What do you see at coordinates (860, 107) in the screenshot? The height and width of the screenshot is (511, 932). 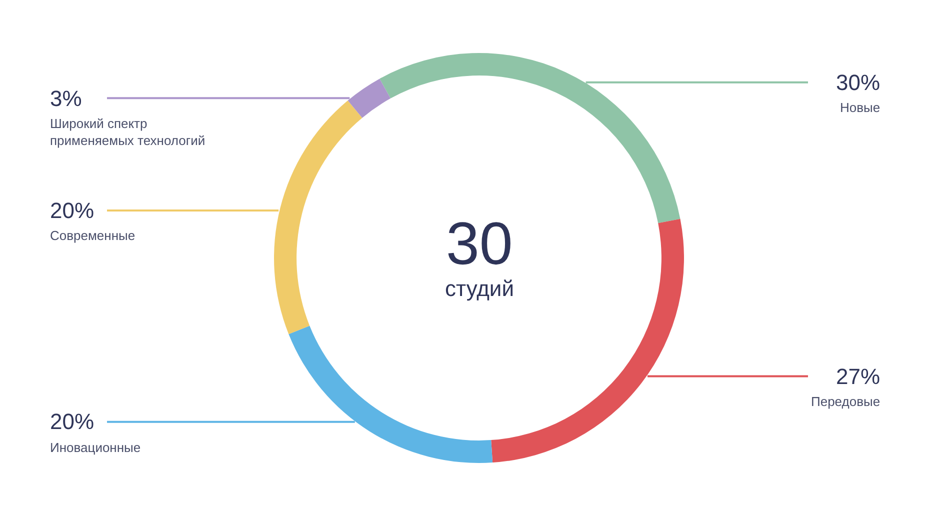 I see `slice-label: Новые` at bounding box center [860, 107].